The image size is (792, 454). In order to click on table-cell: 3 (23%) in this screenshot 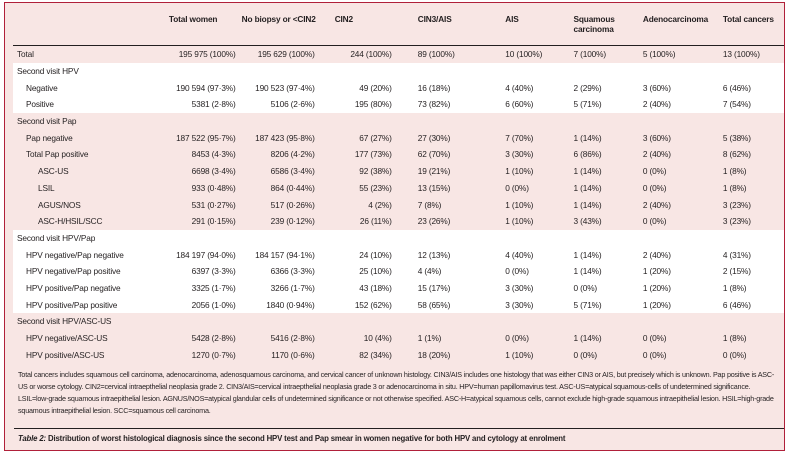, I will do `click(736, 204)`.